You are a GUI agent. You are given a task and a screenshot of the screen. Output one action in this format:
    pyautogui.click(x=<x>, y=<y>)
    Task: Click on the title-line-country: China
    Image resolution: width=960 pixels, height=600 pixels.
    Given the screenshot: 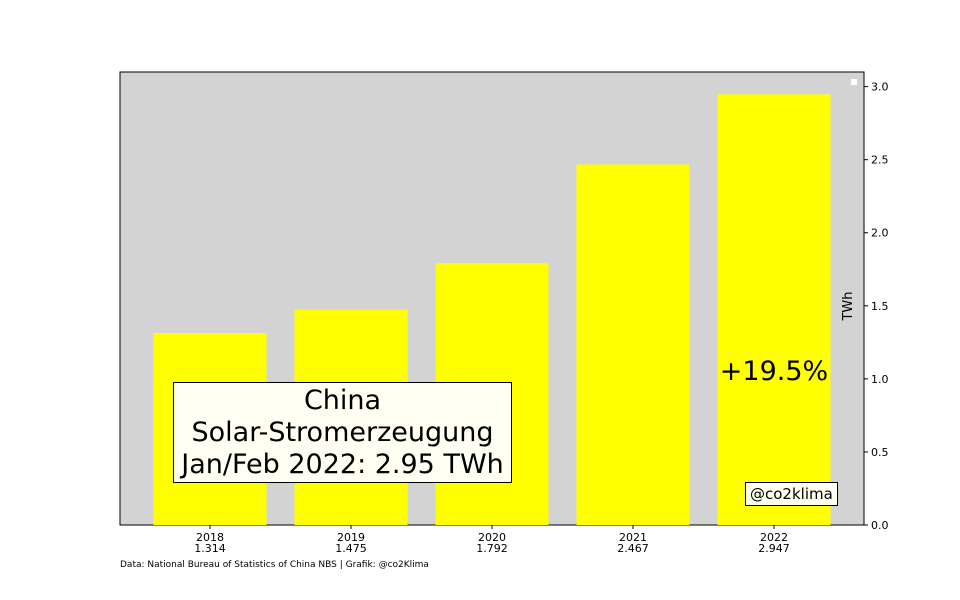 What is the action you would take?
    pyautogui.click(x=342, y=400)
    